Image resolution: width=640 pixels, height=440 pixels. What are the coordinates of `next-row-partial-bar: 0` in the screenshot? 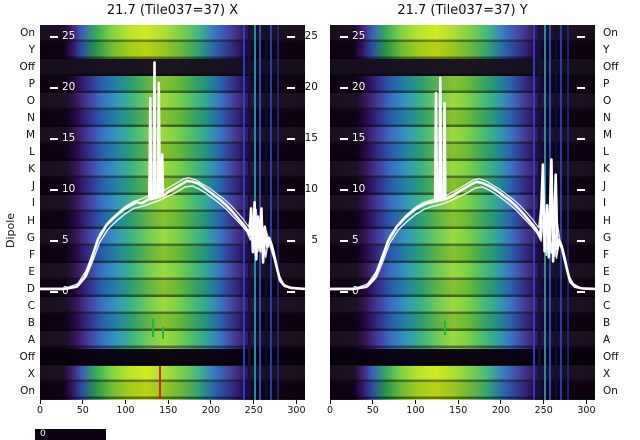 It's located at (70, 434).